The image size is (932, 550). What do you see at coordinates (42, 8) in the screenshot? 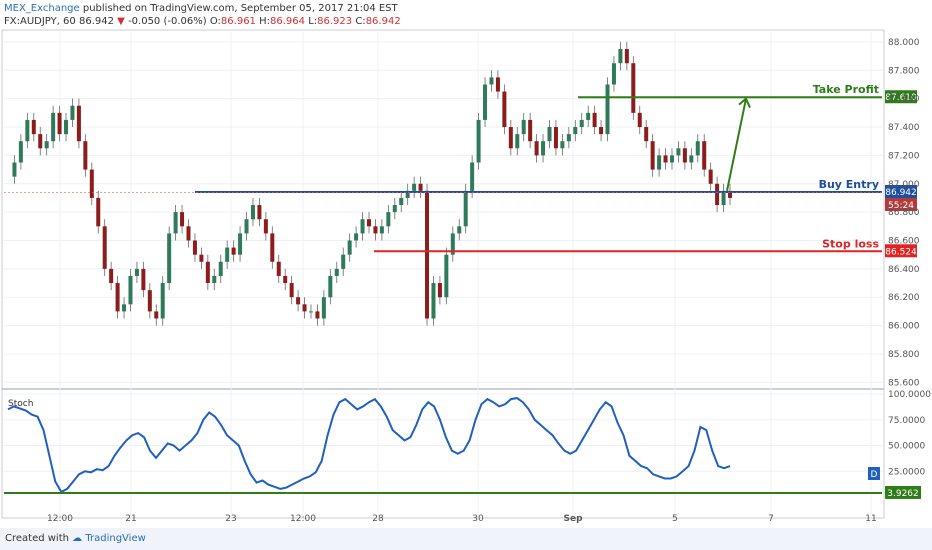
I see `publisher-link: MEX_Exchange` at bounding box center [42, 8].